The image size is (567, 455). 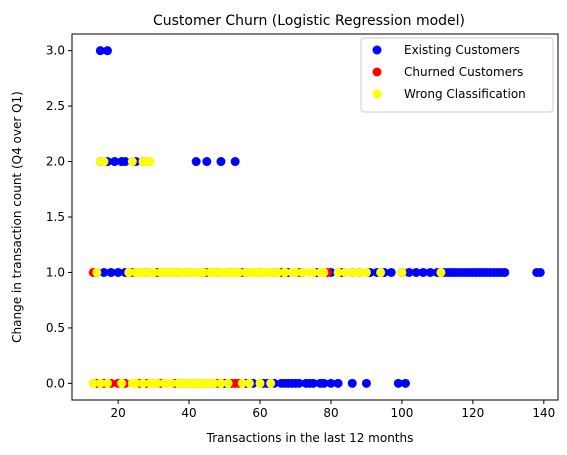 I want to click on y-tick-label: 2.0, so click(x=55, y=162).